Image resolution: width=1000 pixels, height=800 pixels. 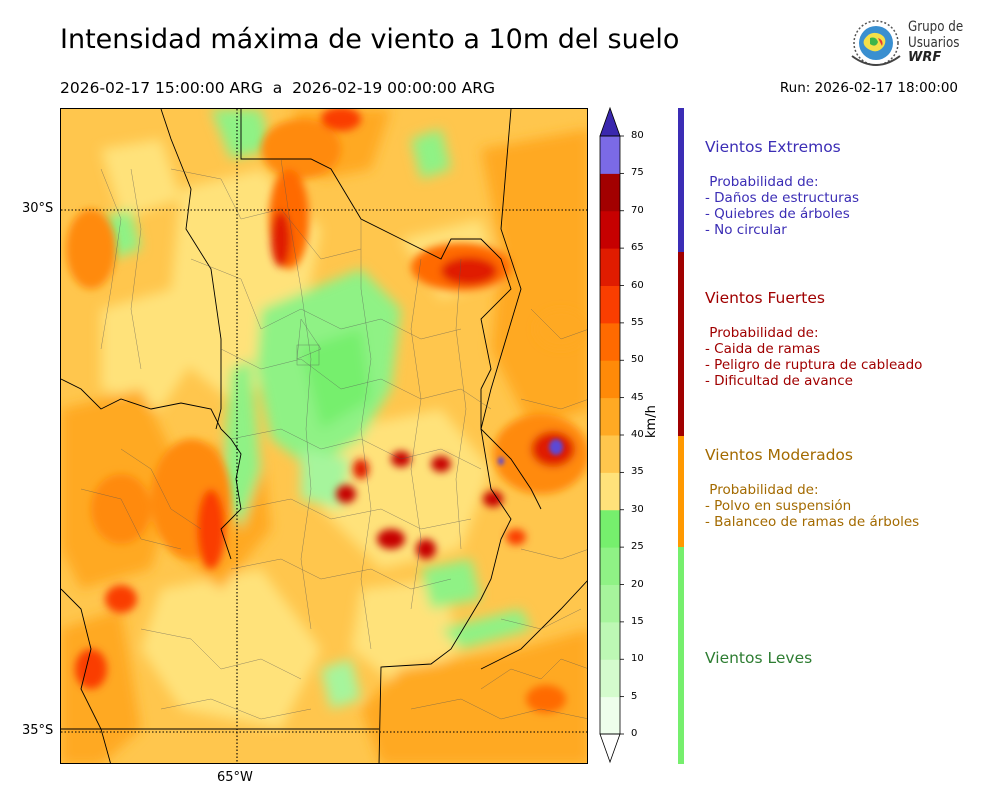 I want to click on grupo-usuarios-wrf-logo: Grupo de Usuarios WRF, so click(x=908, y=44).